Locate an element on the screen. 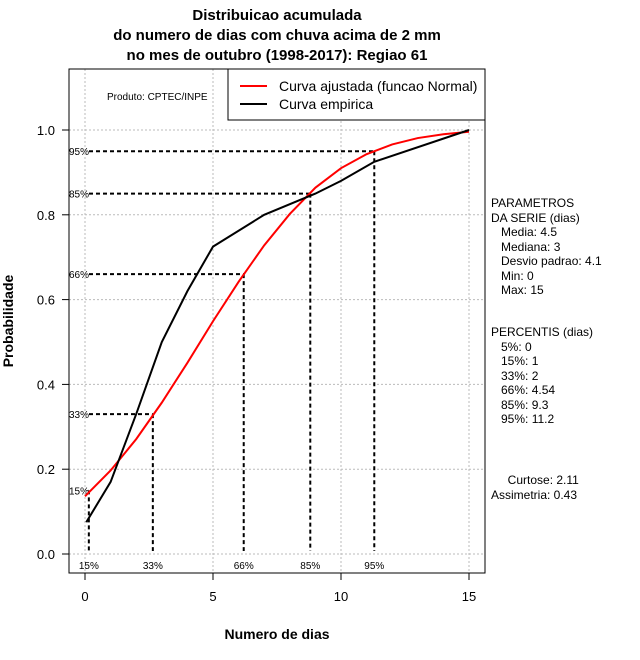  legend-label: Curva ajustada (funcao Normal) is located at coordinates (378, 86).